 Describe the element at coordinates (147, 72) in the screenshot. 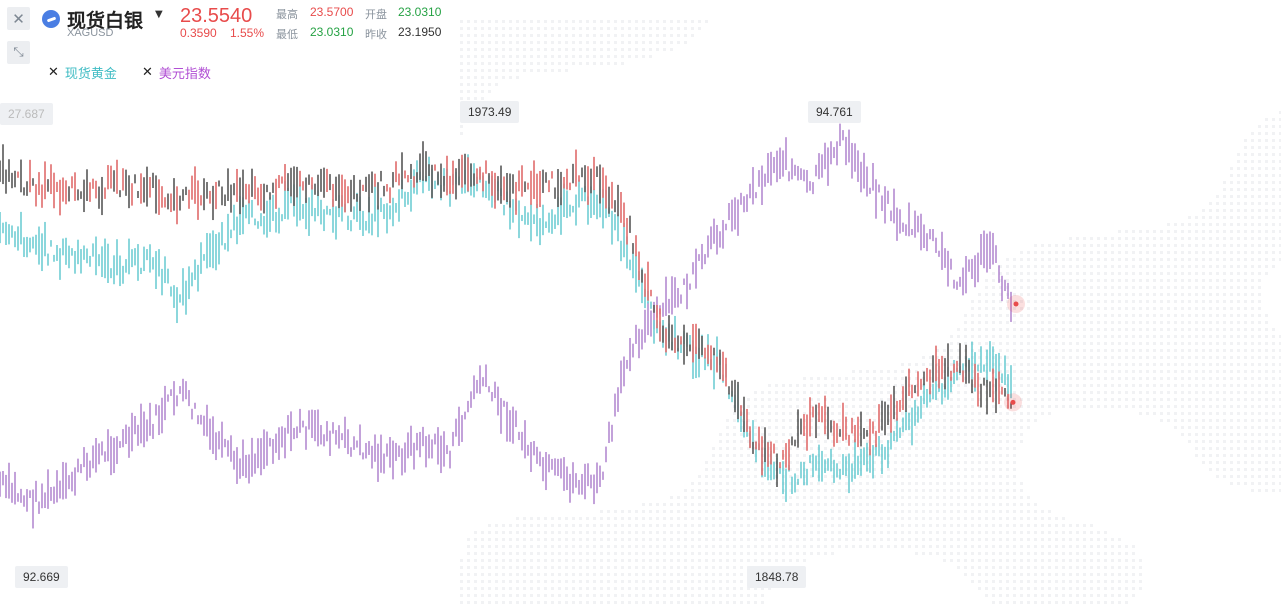

I see `remove-dxy-icon: ✕` at that location.